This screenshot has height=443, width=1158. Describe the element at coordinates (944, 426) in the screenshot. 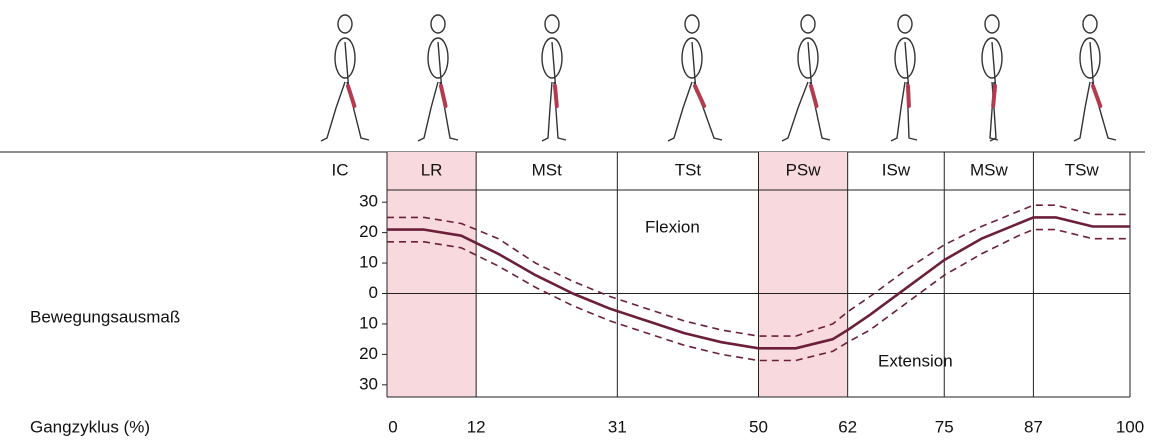

I see `x-tick-label: 75` at that location.